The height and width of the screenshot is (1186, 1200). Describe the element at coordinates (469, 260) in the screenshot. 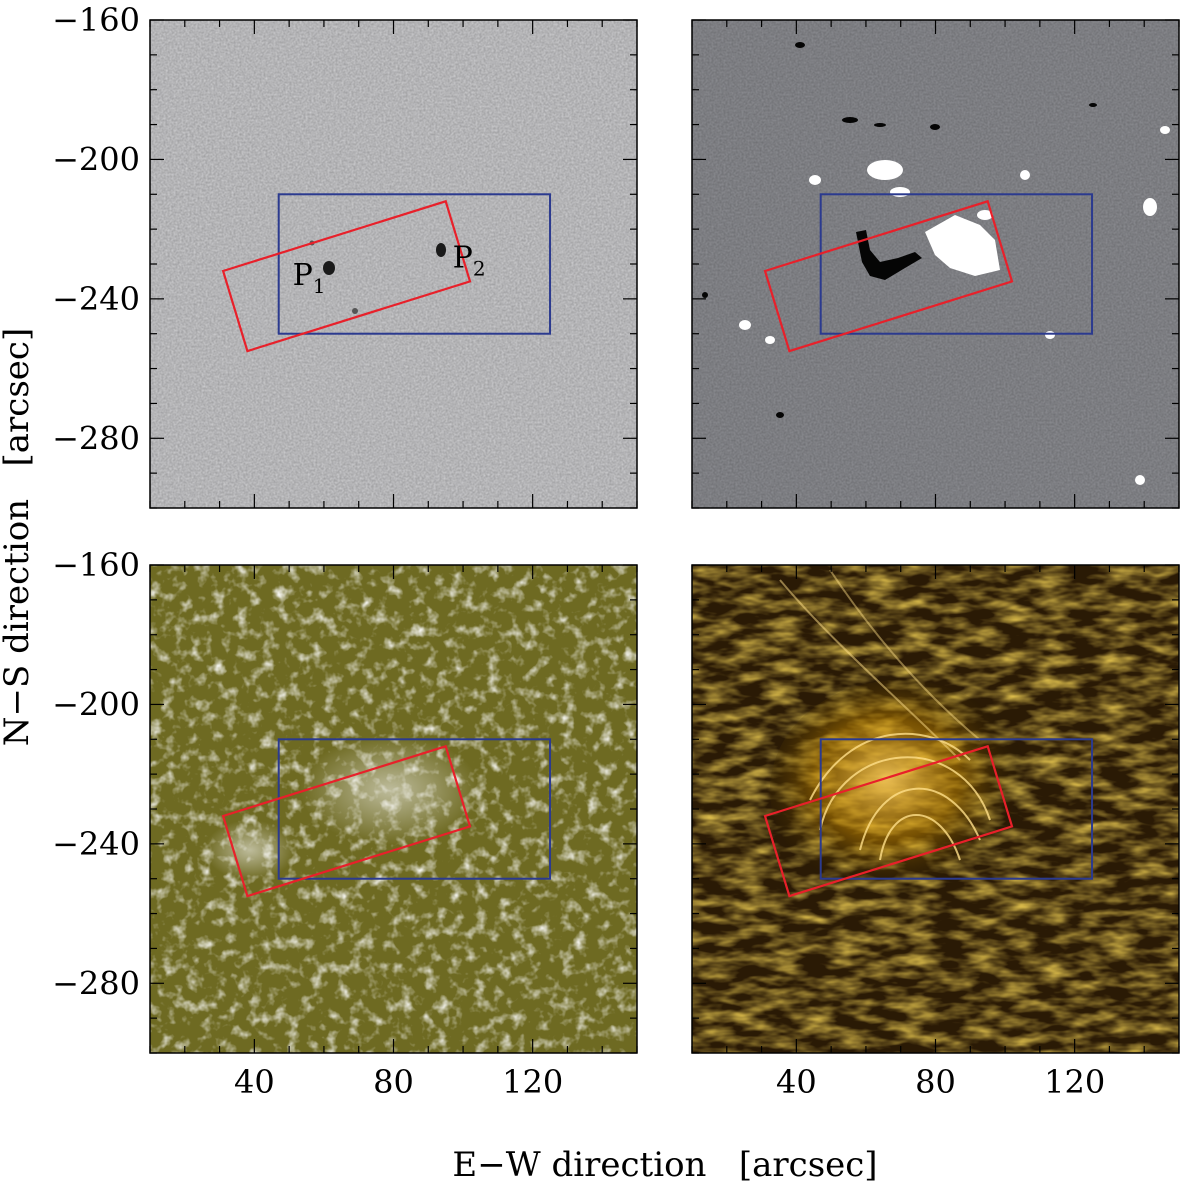

I see `pore-label: P2` at that location.